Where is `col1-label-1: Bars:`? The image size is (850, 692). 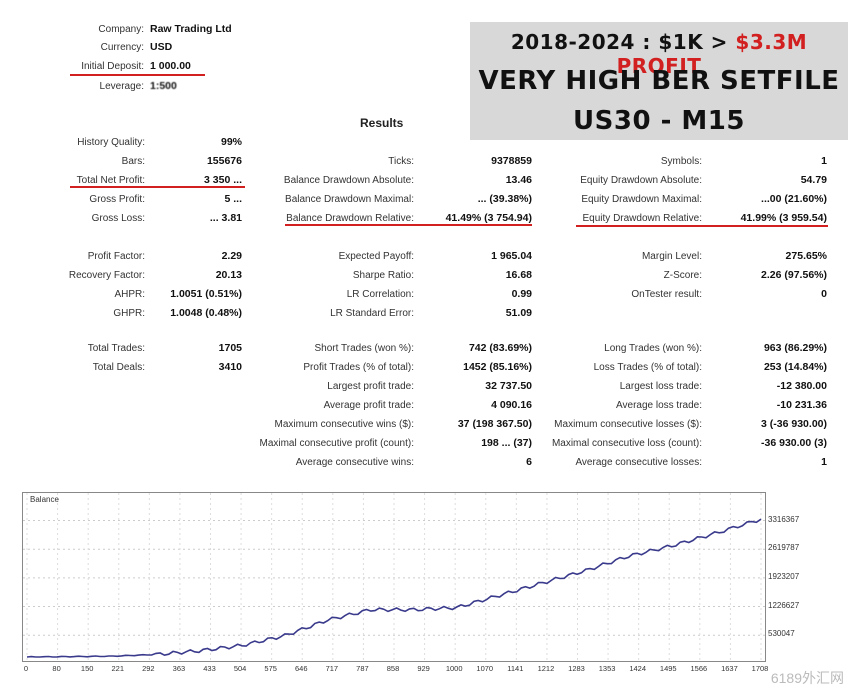 col1-label-1: Bars: is located at coordinates (133, 161).